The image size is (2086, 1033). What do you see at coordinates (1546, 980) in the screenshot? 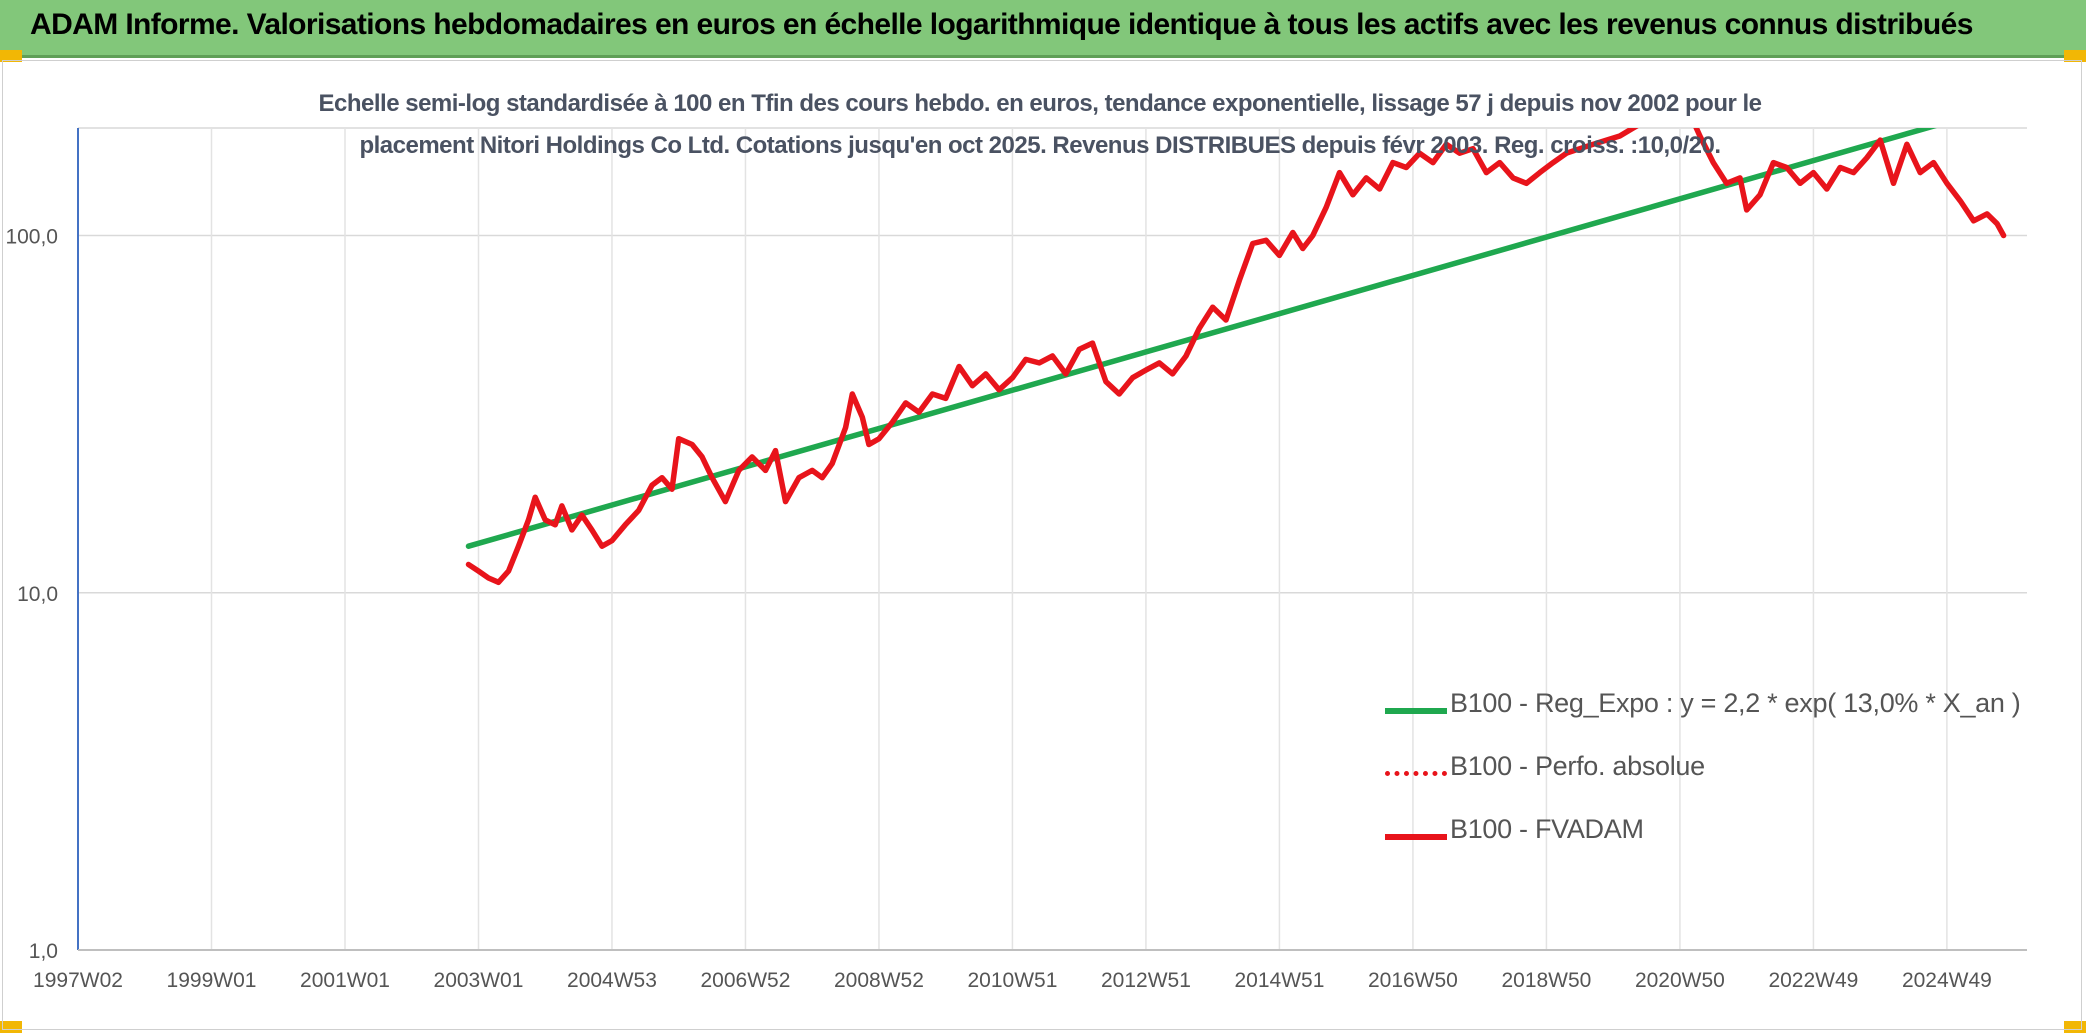
I see `x-tick-label-11: 2018W50` at bounding box center [1546, 980].